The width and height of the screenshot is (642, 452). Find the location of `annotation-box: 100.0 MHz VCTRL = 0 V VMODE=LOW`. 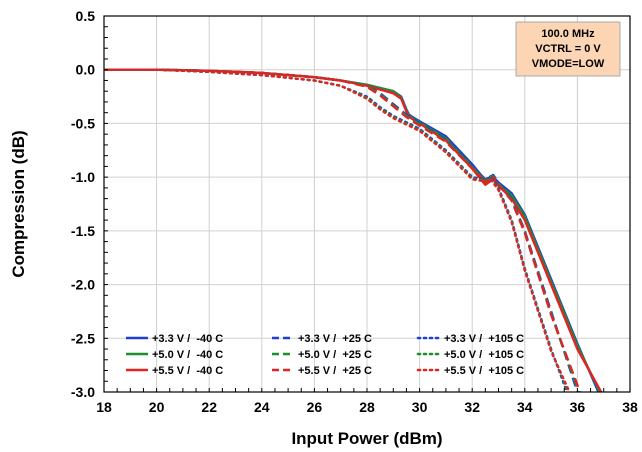

annotation-box: 100.0 MHz VCTRL = 0 V VMODE=LOW is located at coordinates (568, 49).